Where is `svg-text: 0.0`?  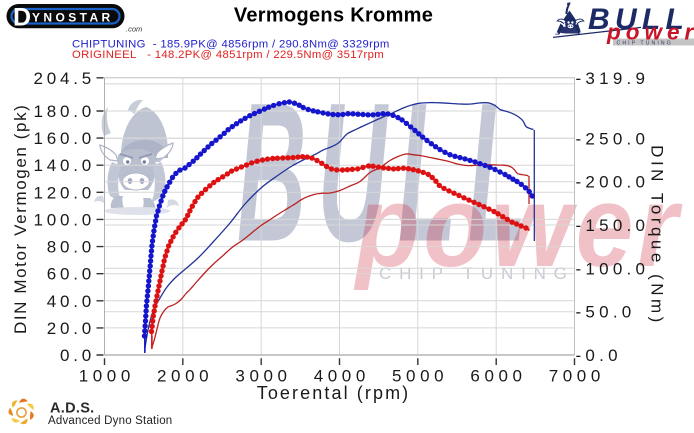 svg-text: 0.0 is located at coordinates (77, 355).